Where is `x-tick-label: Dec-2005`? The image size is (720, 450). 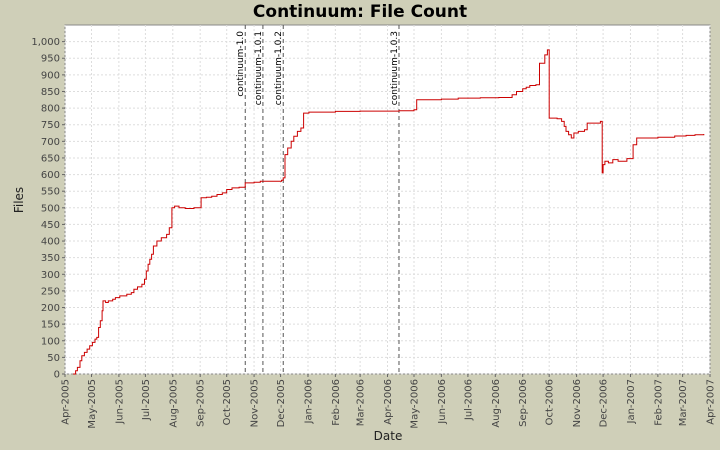
x-tick-label: Dec-2005 is located at coordinates (281, 403).